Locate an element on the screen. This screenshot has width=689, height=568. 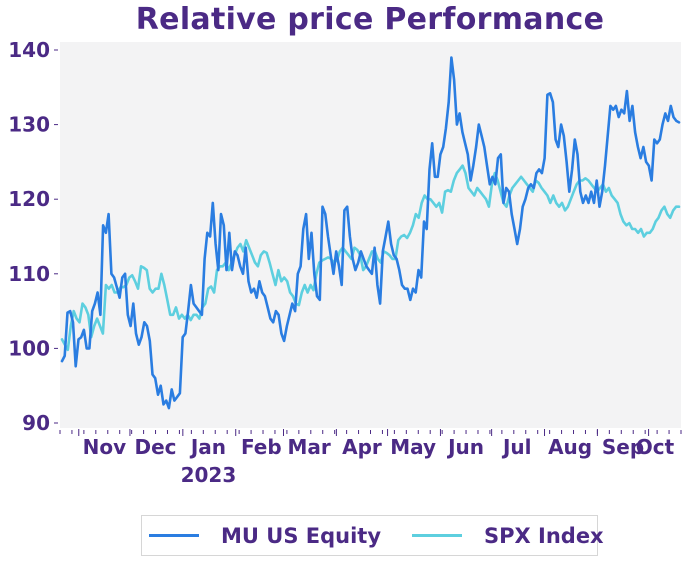
x-tick-label: Jul is located at coordinates (516, 447).